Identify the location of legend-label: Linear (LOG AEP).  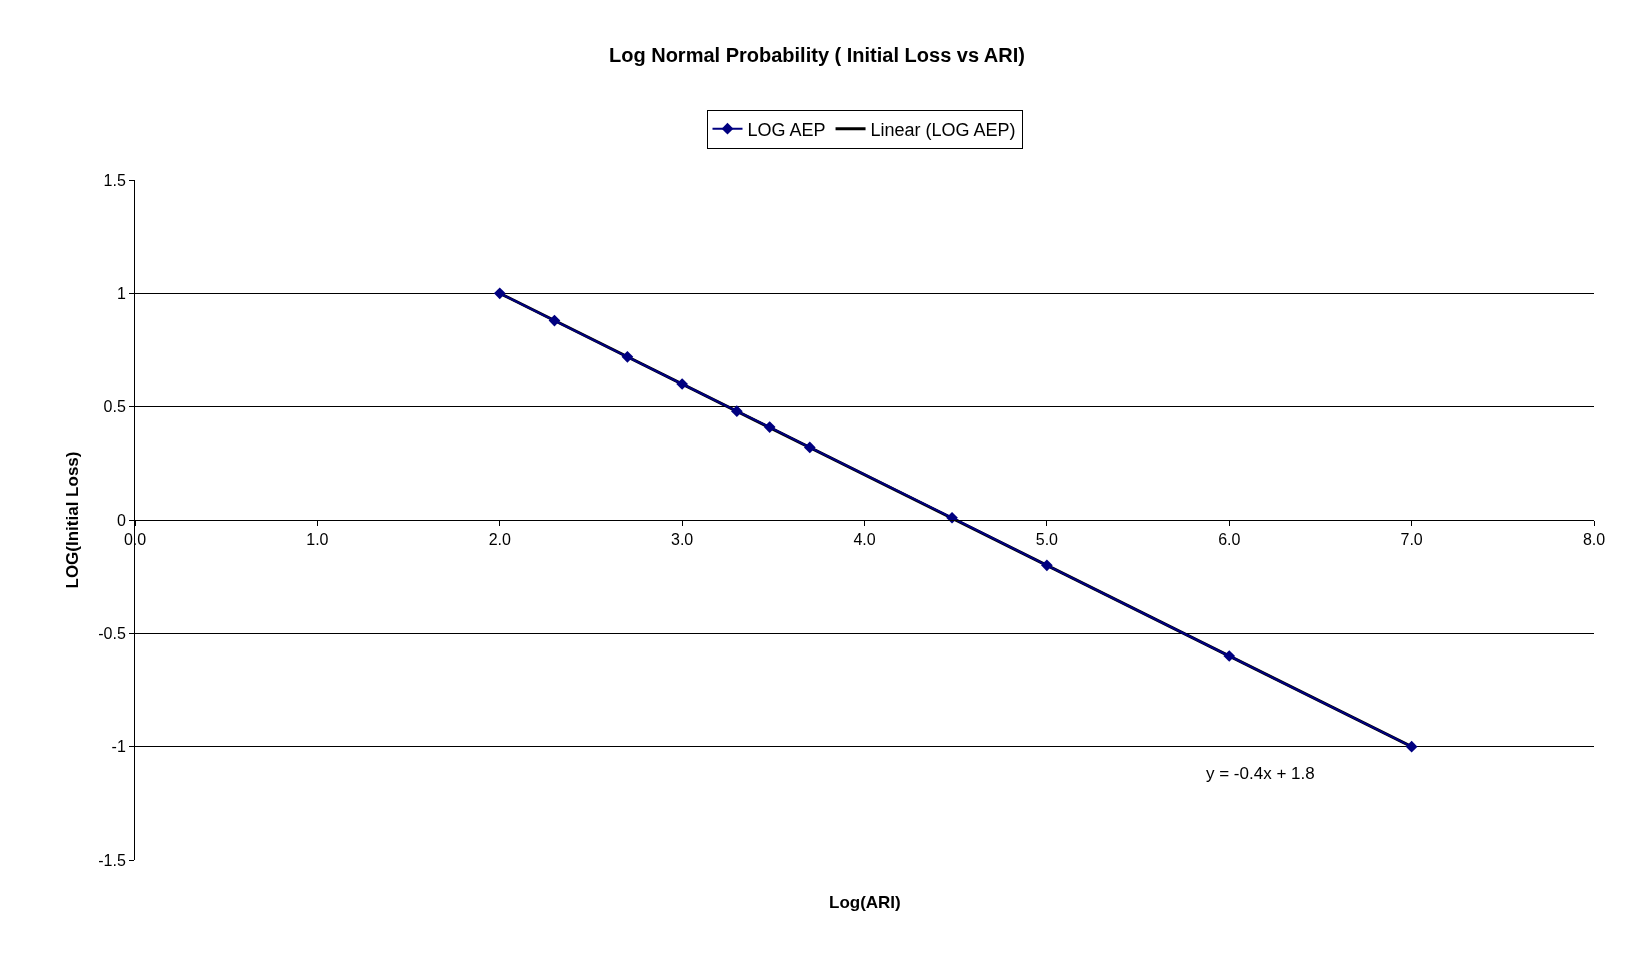
(943, 129).